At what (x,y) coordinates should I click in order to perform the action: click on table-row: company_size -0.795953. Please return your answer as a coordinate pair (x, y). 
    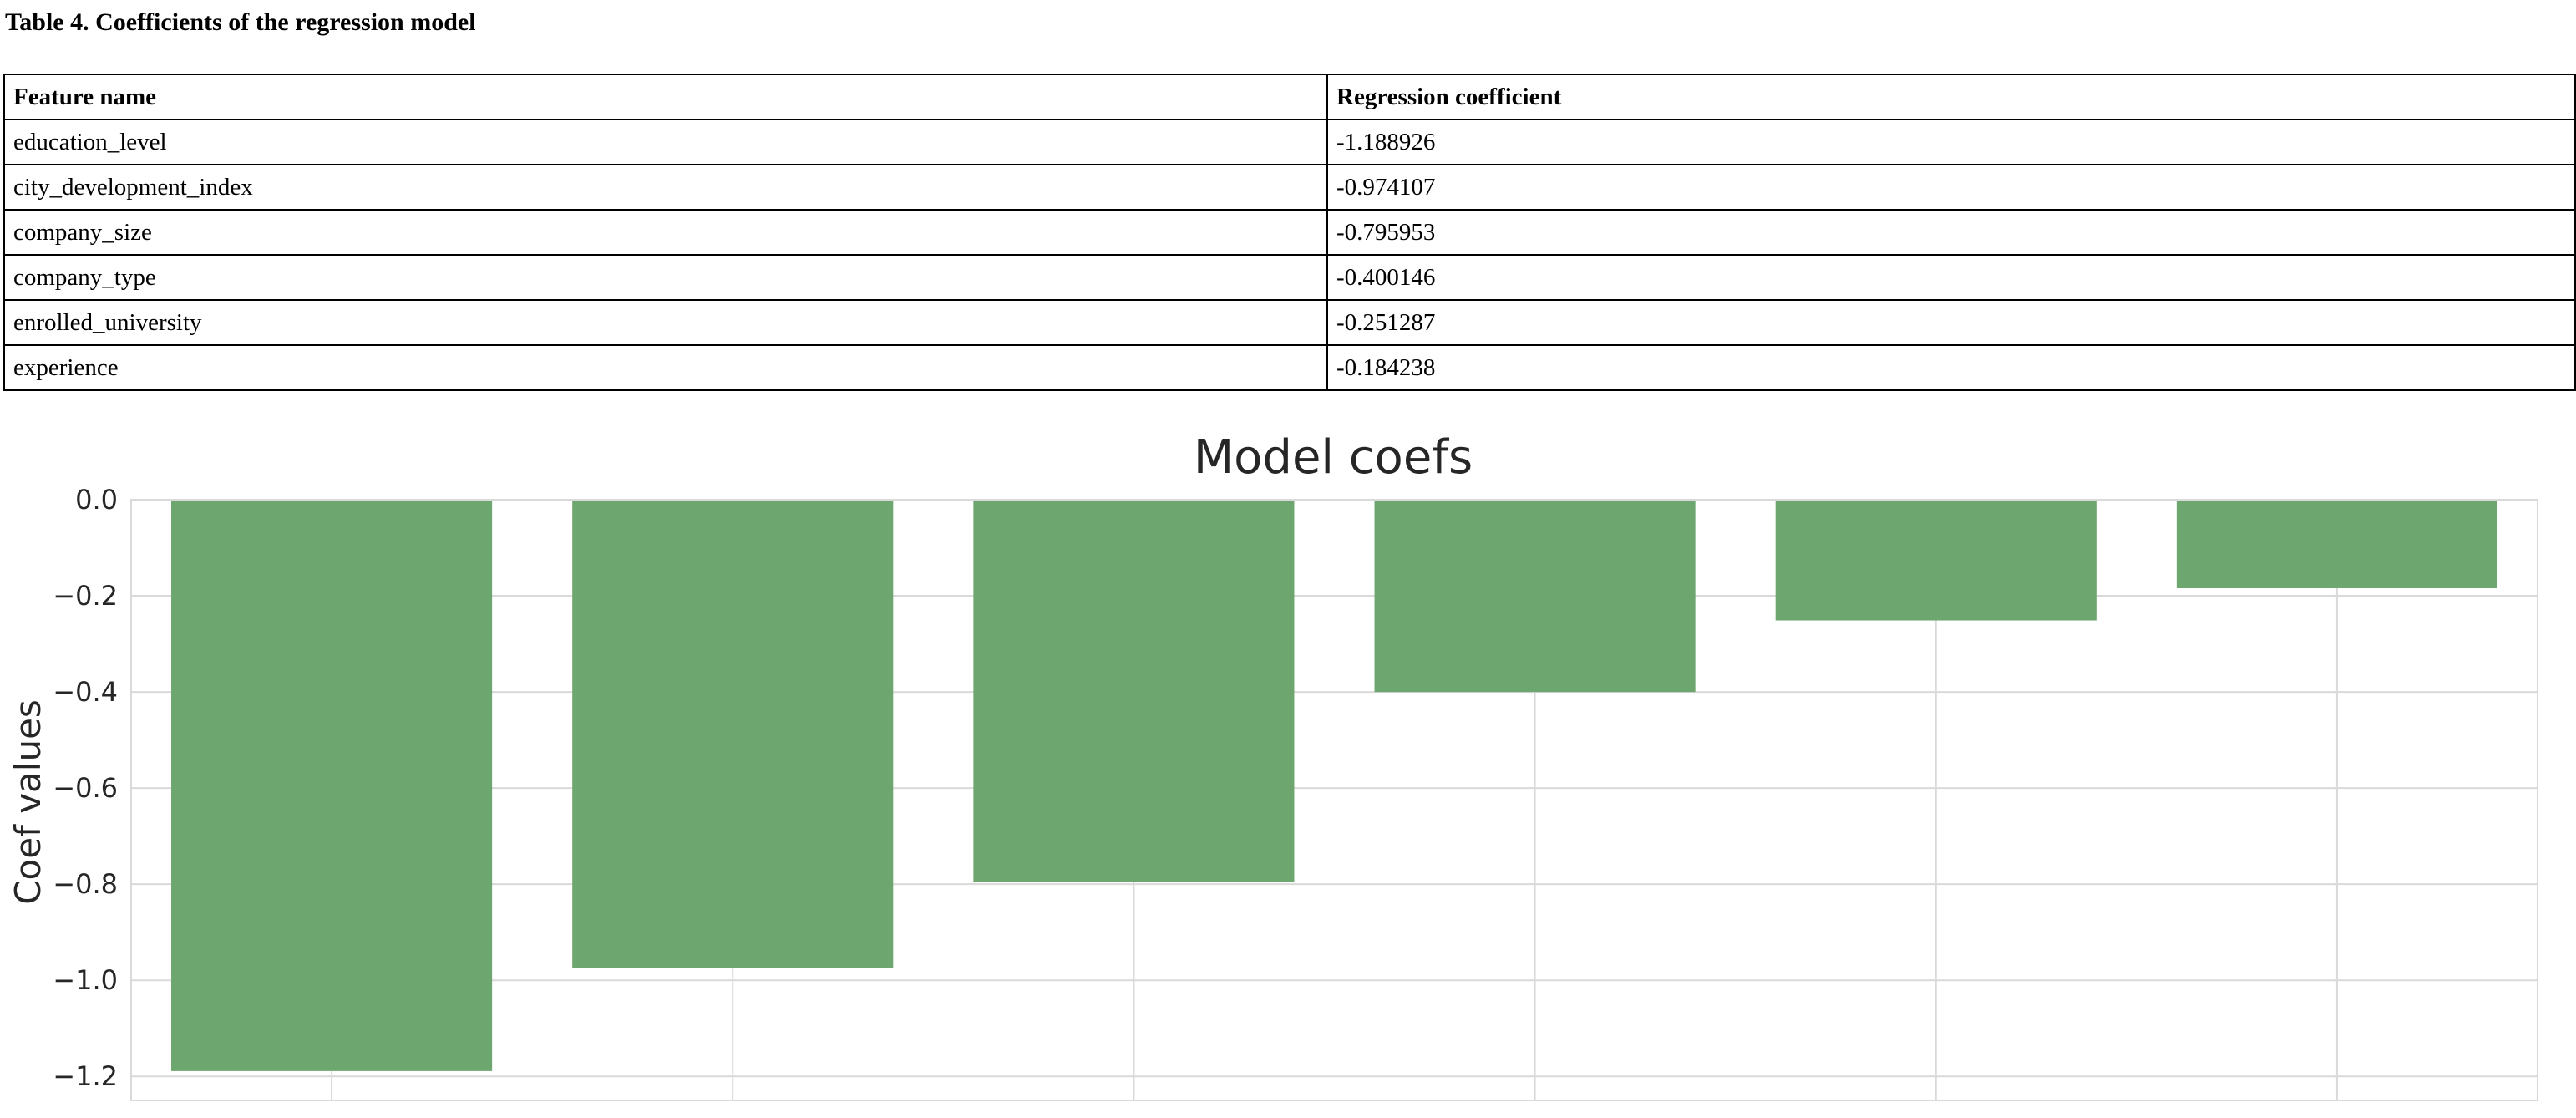
    Looking at the image, I should click on (1289, 232).